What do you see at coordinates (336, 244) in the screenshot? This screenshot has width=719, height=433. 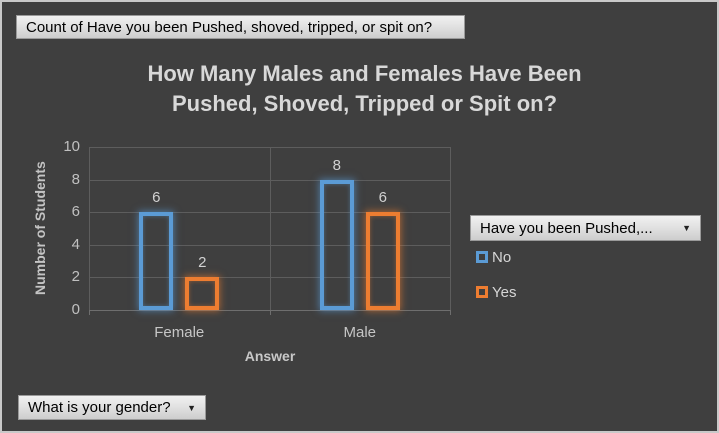 I see `bar-no-male` at bounding box center [336, 244].